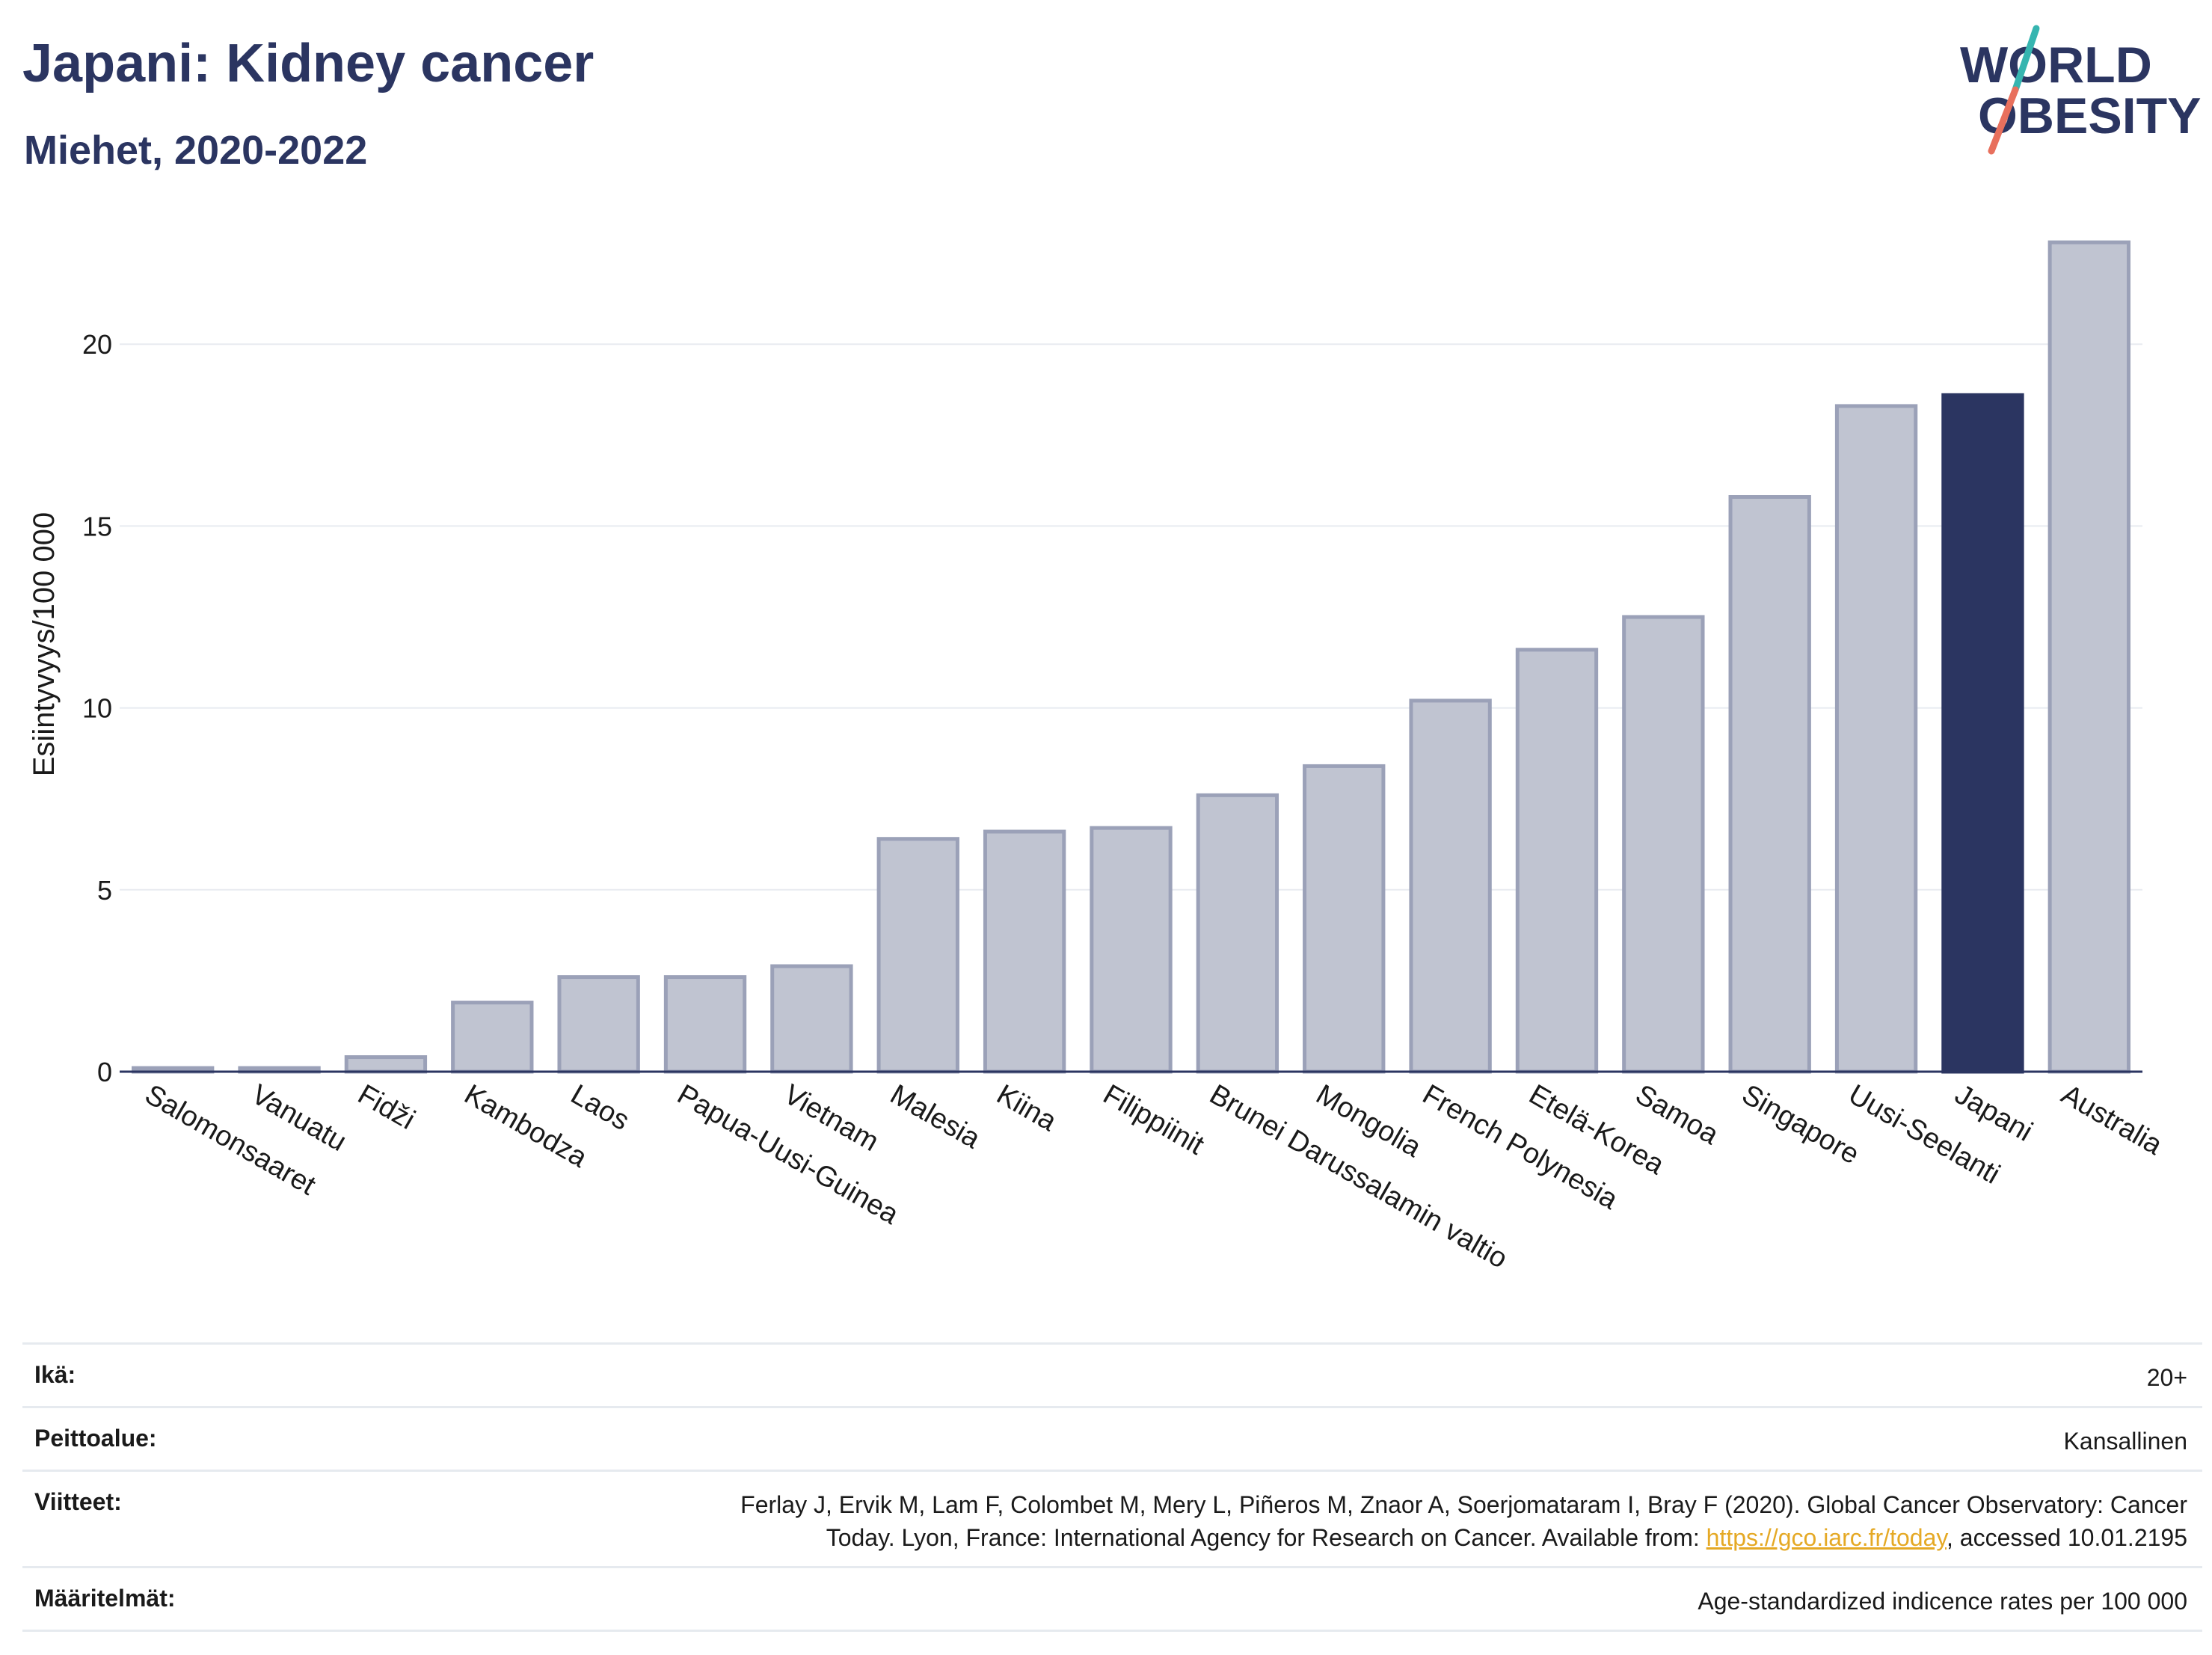  Describe the element at coordinates (598, 1024) in the screenshot. I see `bar-laos` at that location.